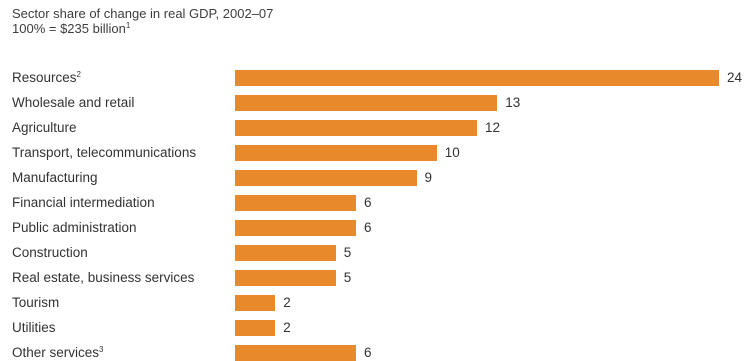 Image resolution: width=748 pixels, height=361 pixels. What do you see at coordinates (78, 74) in the screenshot?
I see `category-footnote: 2` at bounding box center [78, 74].